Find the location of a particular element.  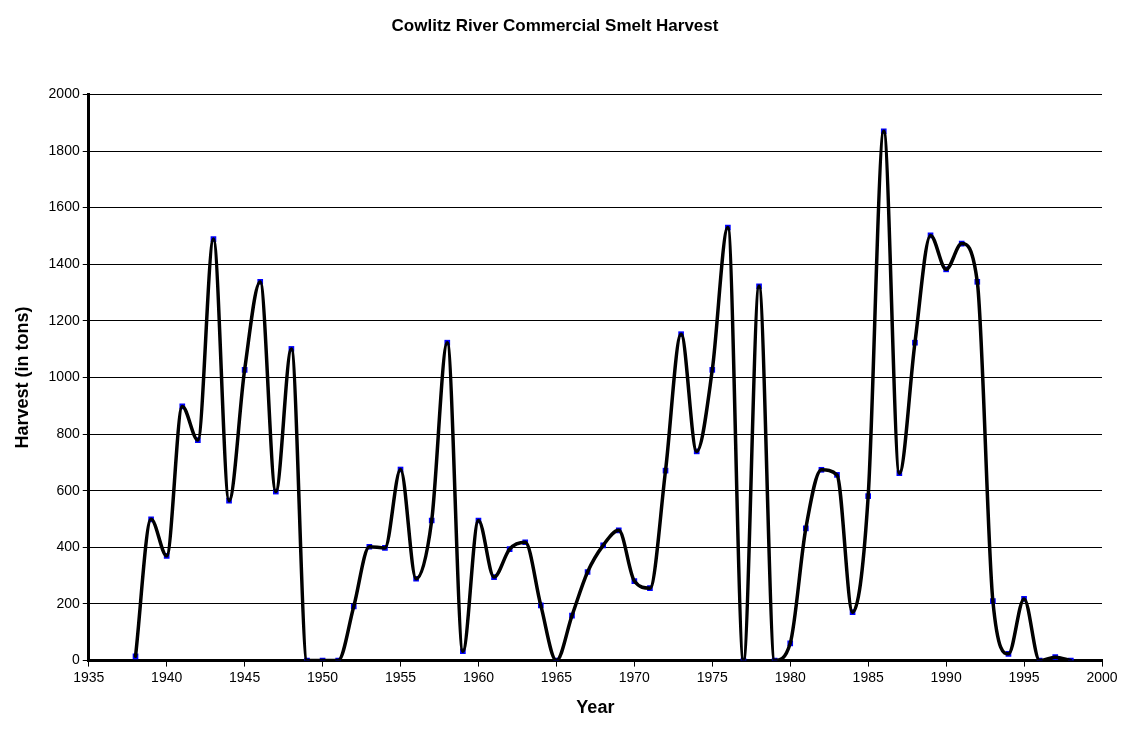

y-axis-title: Harvest (in tons) is located at coordinates (21, 377).